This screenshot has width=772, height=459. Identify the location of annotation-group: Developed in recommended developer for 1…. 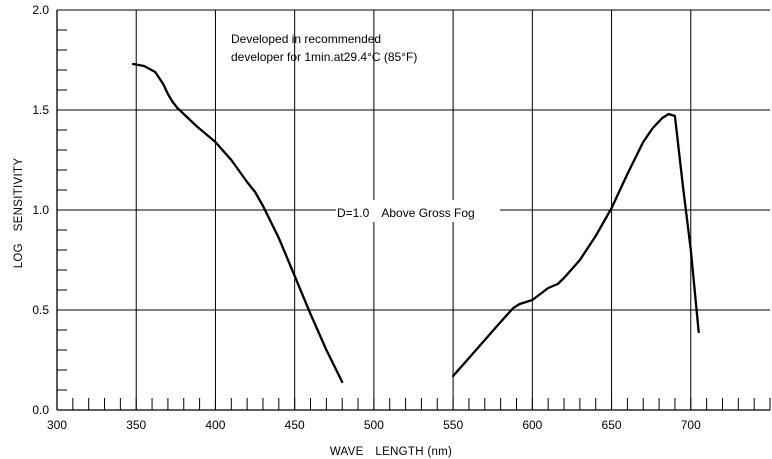
(365, 127).